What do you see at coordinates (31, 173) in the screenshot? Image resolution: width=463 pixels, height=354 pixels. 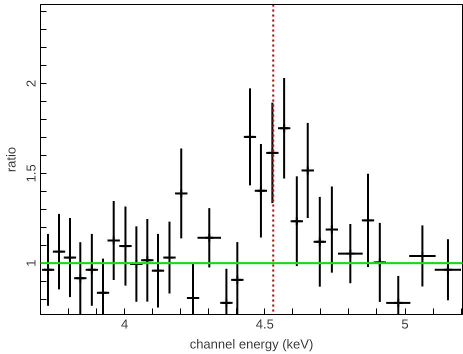 I see `y-tick-label: 1.5` at bounding box center [31, 173].